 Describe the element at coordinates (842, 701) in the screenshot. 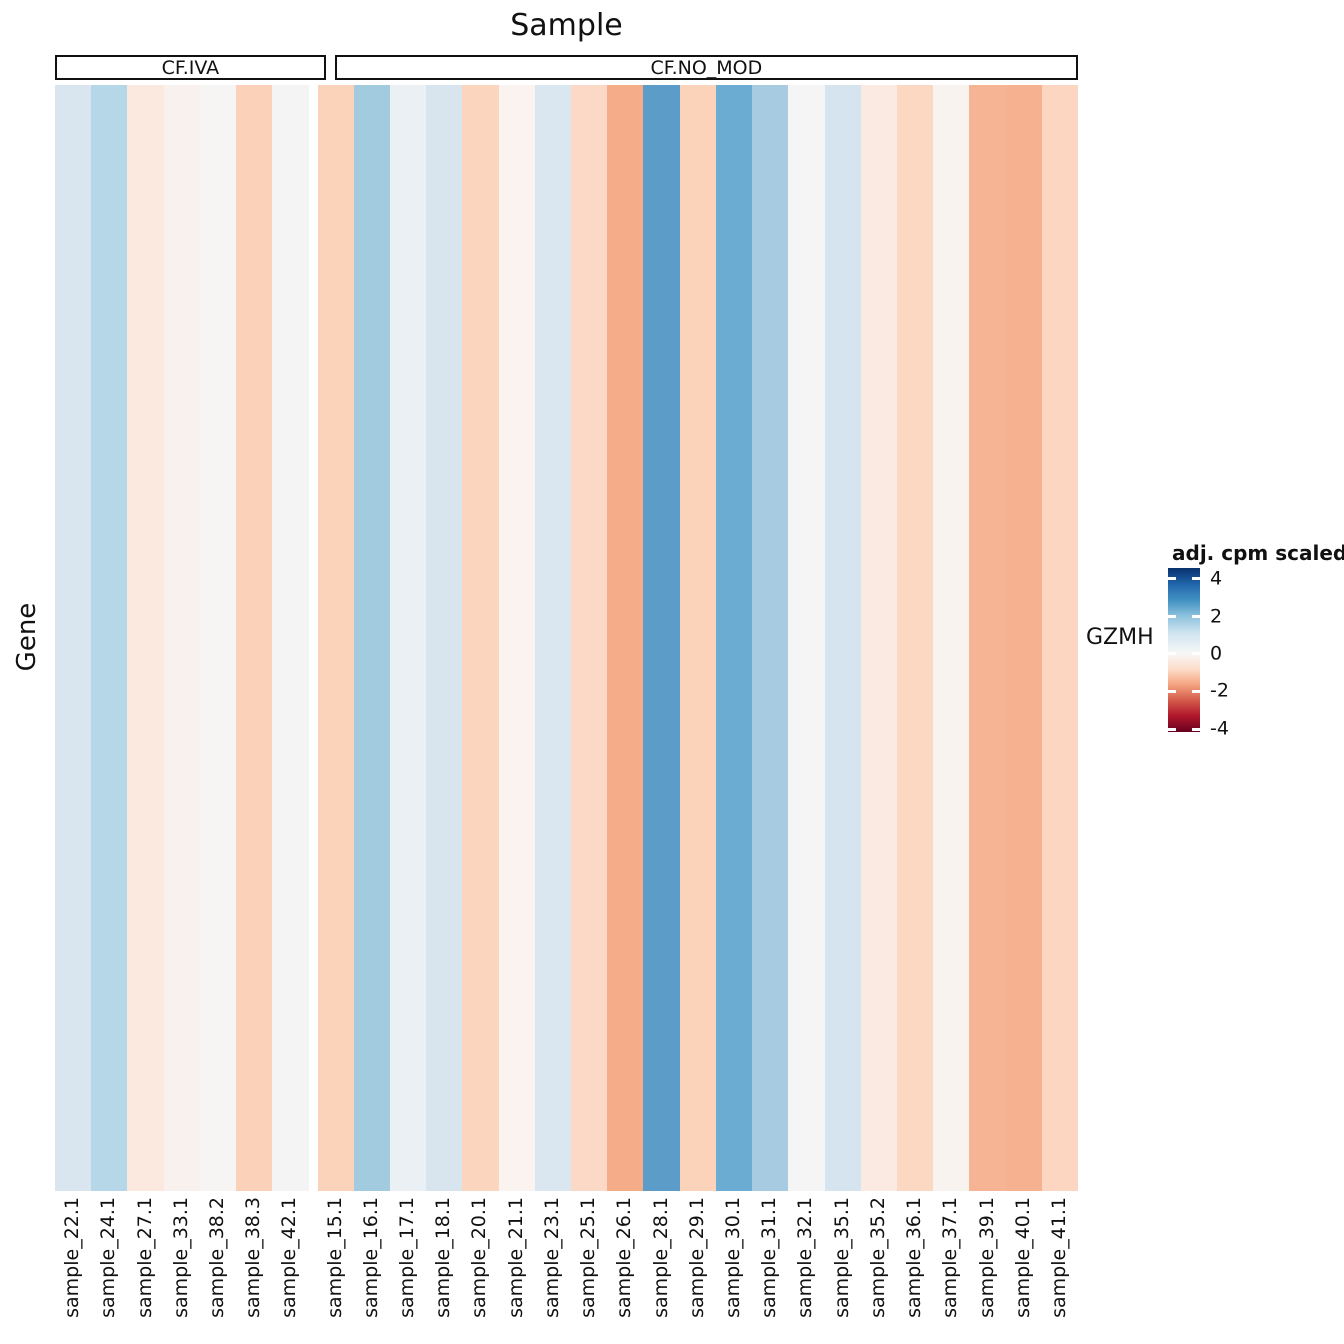

I see `heatmap-cell: sample_35.1` at that location.